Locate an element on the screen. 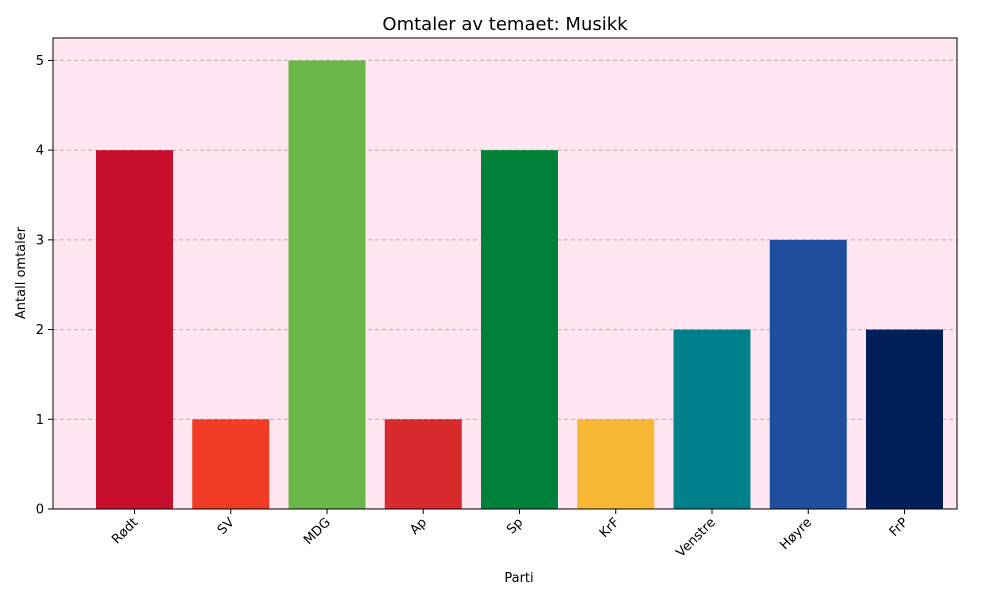 The height and width of the screenshot is (604, 1000). bar-ap is located at coordinates (423, 464).